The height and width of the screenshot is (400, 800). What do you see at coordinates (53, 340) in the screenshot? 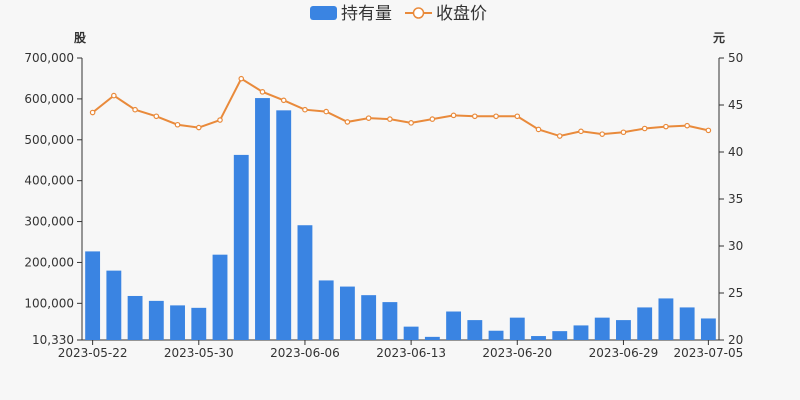
I see `left-axis-tick-label: 10,330` at bounding box center [53, 340].